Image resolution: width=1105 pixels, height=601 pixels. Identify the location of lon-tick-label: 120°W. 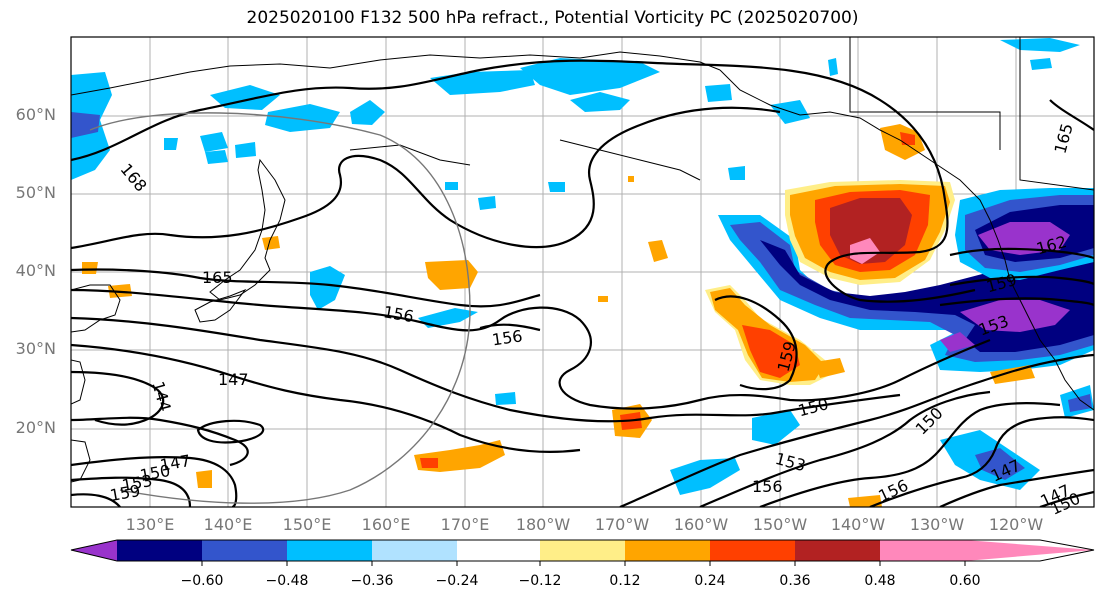
(1016, 524).